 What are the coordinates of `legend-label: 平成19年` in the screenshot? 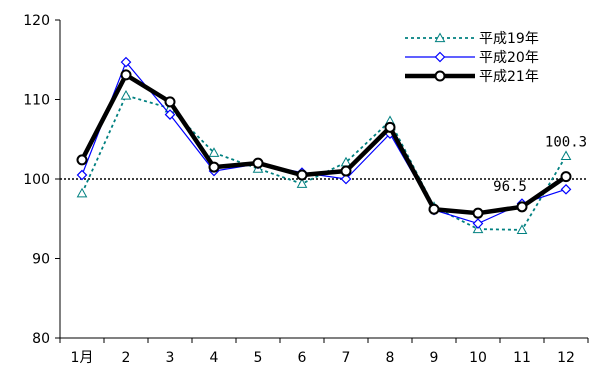 It's located at (509, 39).